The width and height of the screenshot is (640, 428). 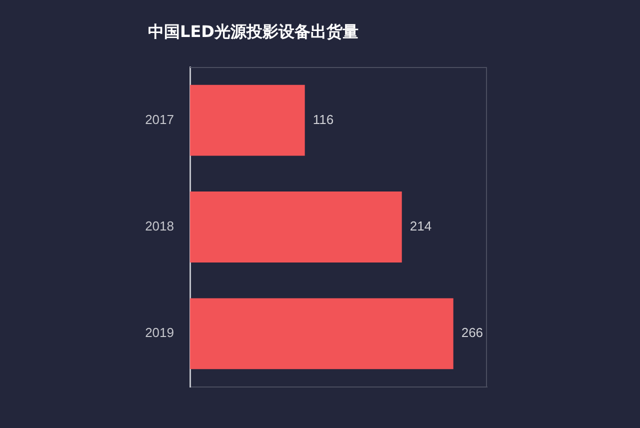 What do you see at coordinates (159, 332) in the screenshot?
I see `y-tick-label: 2019` at bounding box center [159, 332].